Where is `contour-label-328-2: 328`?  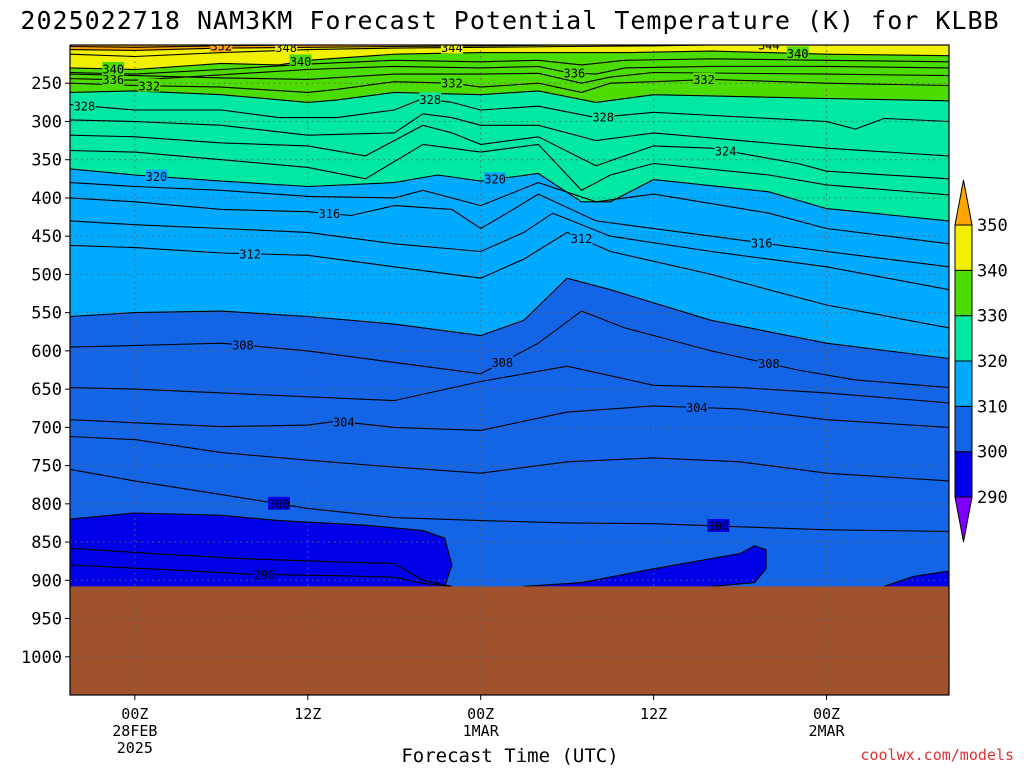 contour-label-328-2: 328 is located at coordinates (603, 117).